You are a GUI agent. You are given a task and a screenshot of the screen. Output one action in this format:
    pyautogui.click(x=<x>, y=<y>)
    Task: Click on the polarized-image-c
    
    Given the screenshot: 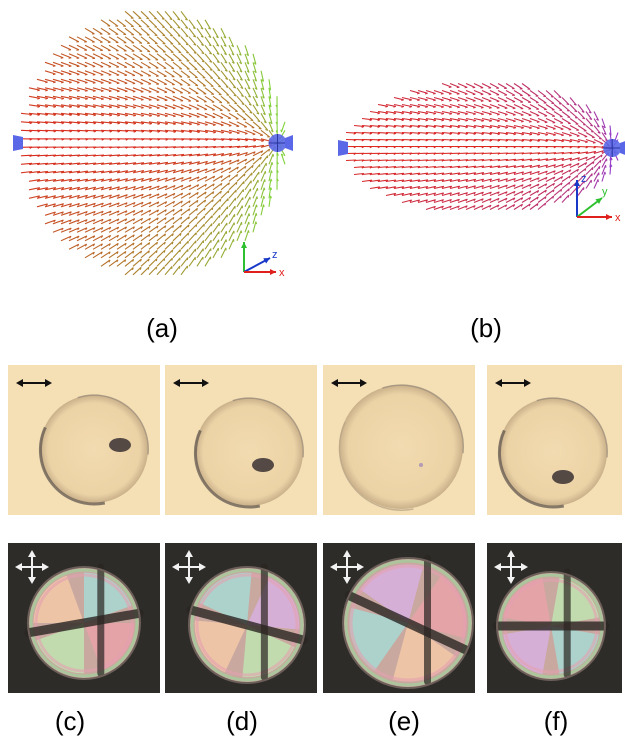 What is the action you would take?
    pyautogui.click(x=84, y=618)
    